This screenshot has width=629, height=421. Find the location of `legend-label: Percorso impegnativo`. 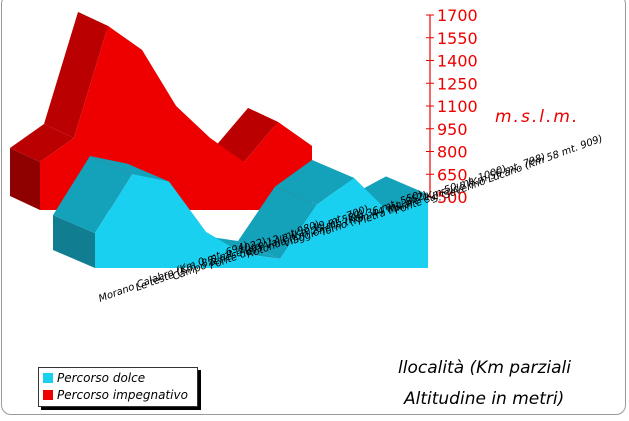

legend-label: Percorso impegnativo is located at coordinates (122, 395).